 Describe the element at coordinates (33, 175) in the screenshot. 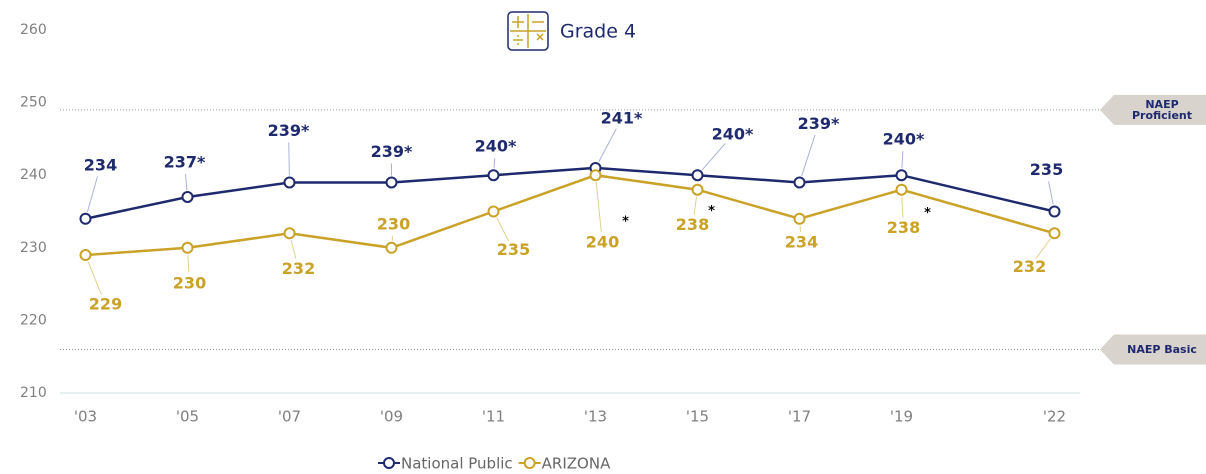

I see `y-tick-label: 240` at that location.